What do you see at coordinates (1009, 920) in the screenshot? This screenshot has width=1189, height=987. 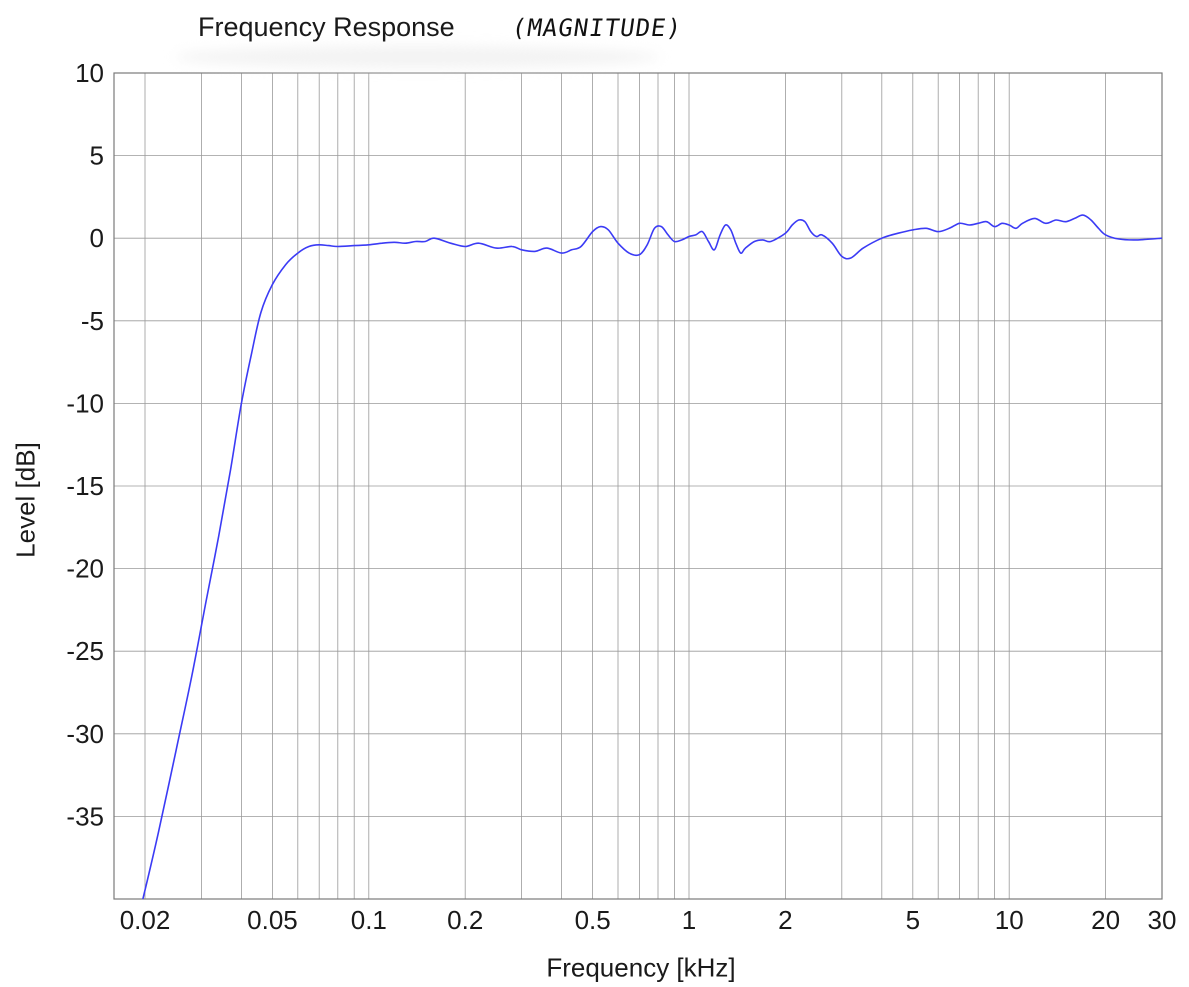 I see `x-tick-label: 10` at bounding box center [1009, 920].